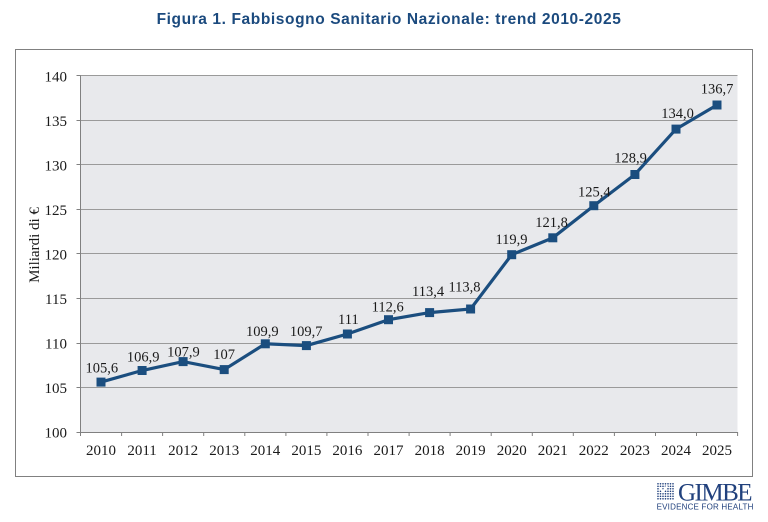  What do you see at coordinates (35, 245) in the screenshot?
I see `svg-text: Miliardi di €` at bounding box center [35, 245].